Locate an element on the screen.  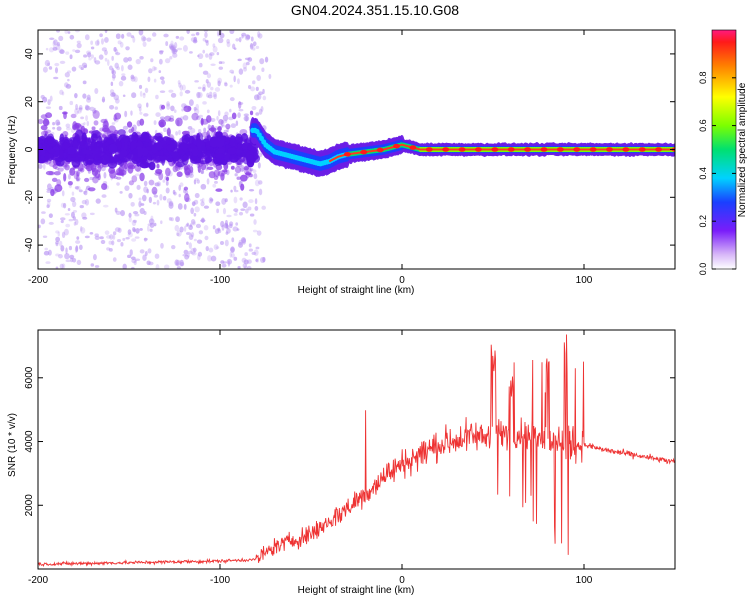
colorbar-tick-label: 0.2 is located at coordinates (703, 221).